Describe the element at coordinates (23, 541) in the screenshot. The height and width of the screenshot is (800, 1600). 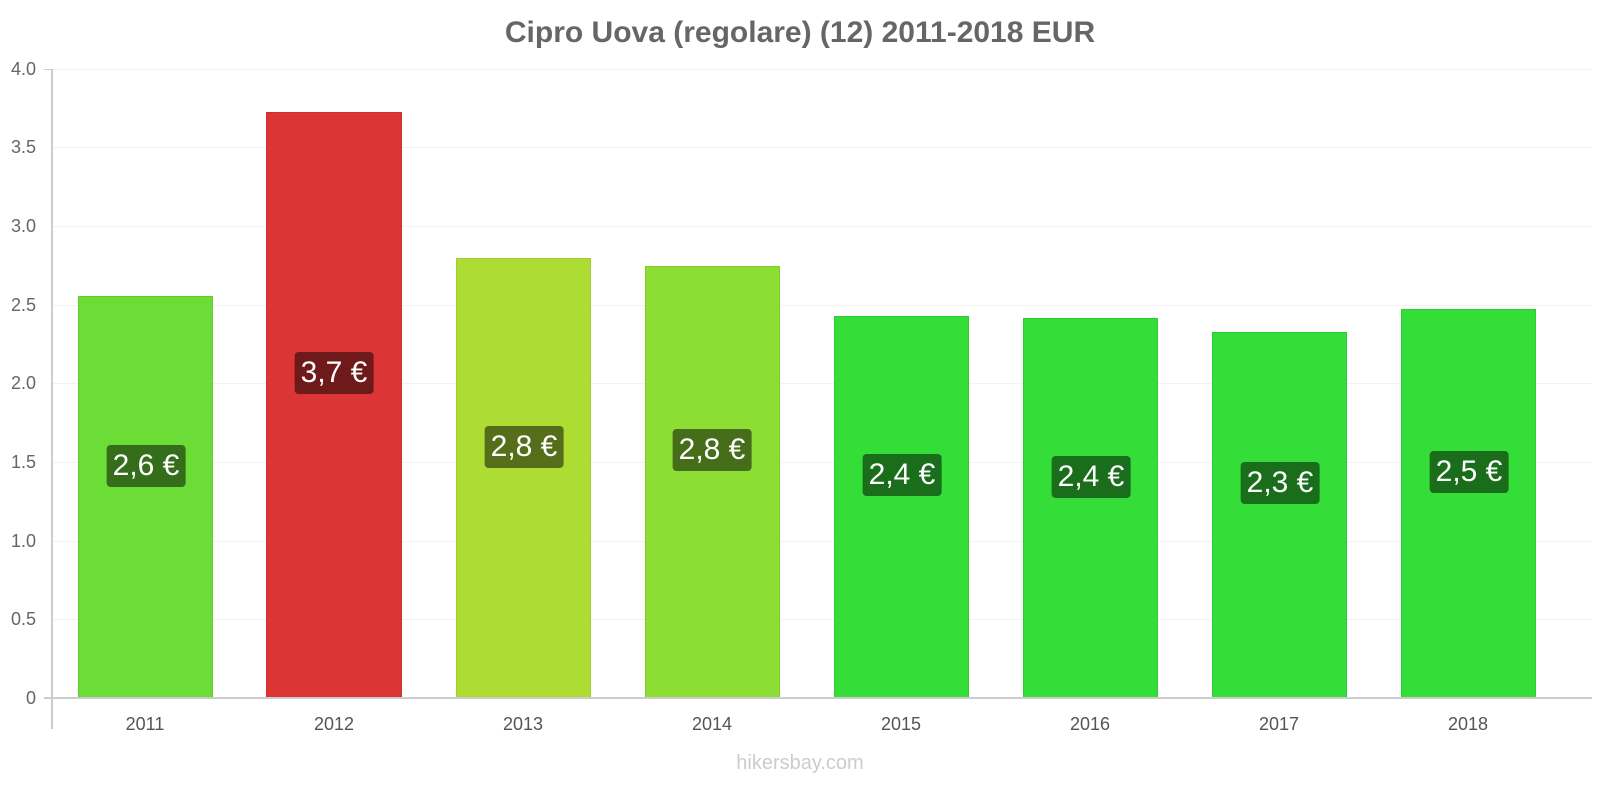
I see `y-tick-label: 1.0` at that location.